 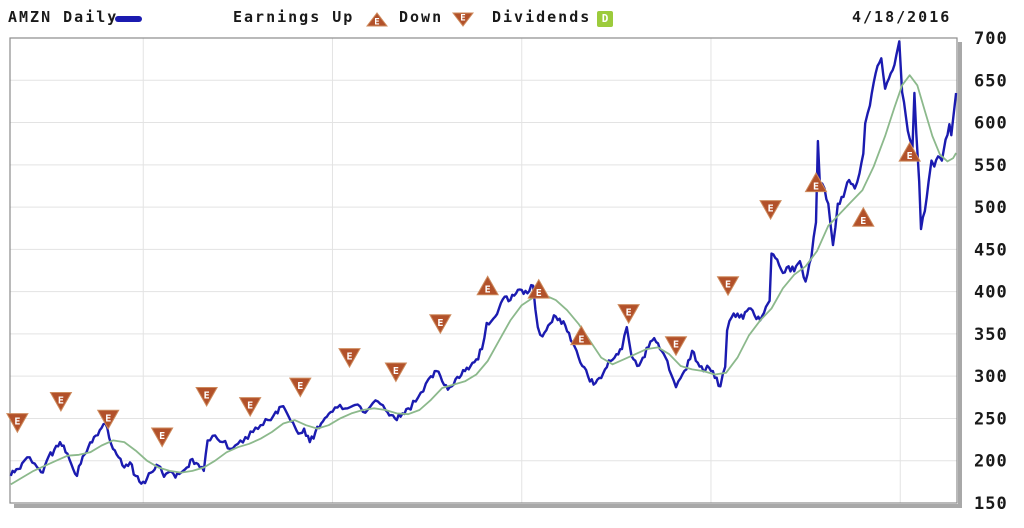 What do you see at coordinates (991, 39) in the screenshot?
I see `y-axis-tick-label: 700` at bounding box center [991, 39].